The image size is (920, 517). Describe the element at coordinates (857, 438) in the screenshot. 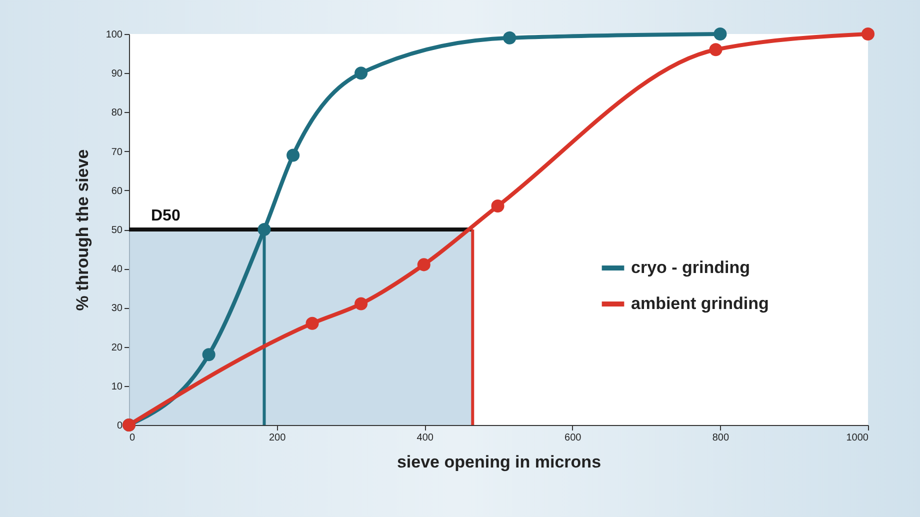

I see `x-tick-label: 1000` at that location.